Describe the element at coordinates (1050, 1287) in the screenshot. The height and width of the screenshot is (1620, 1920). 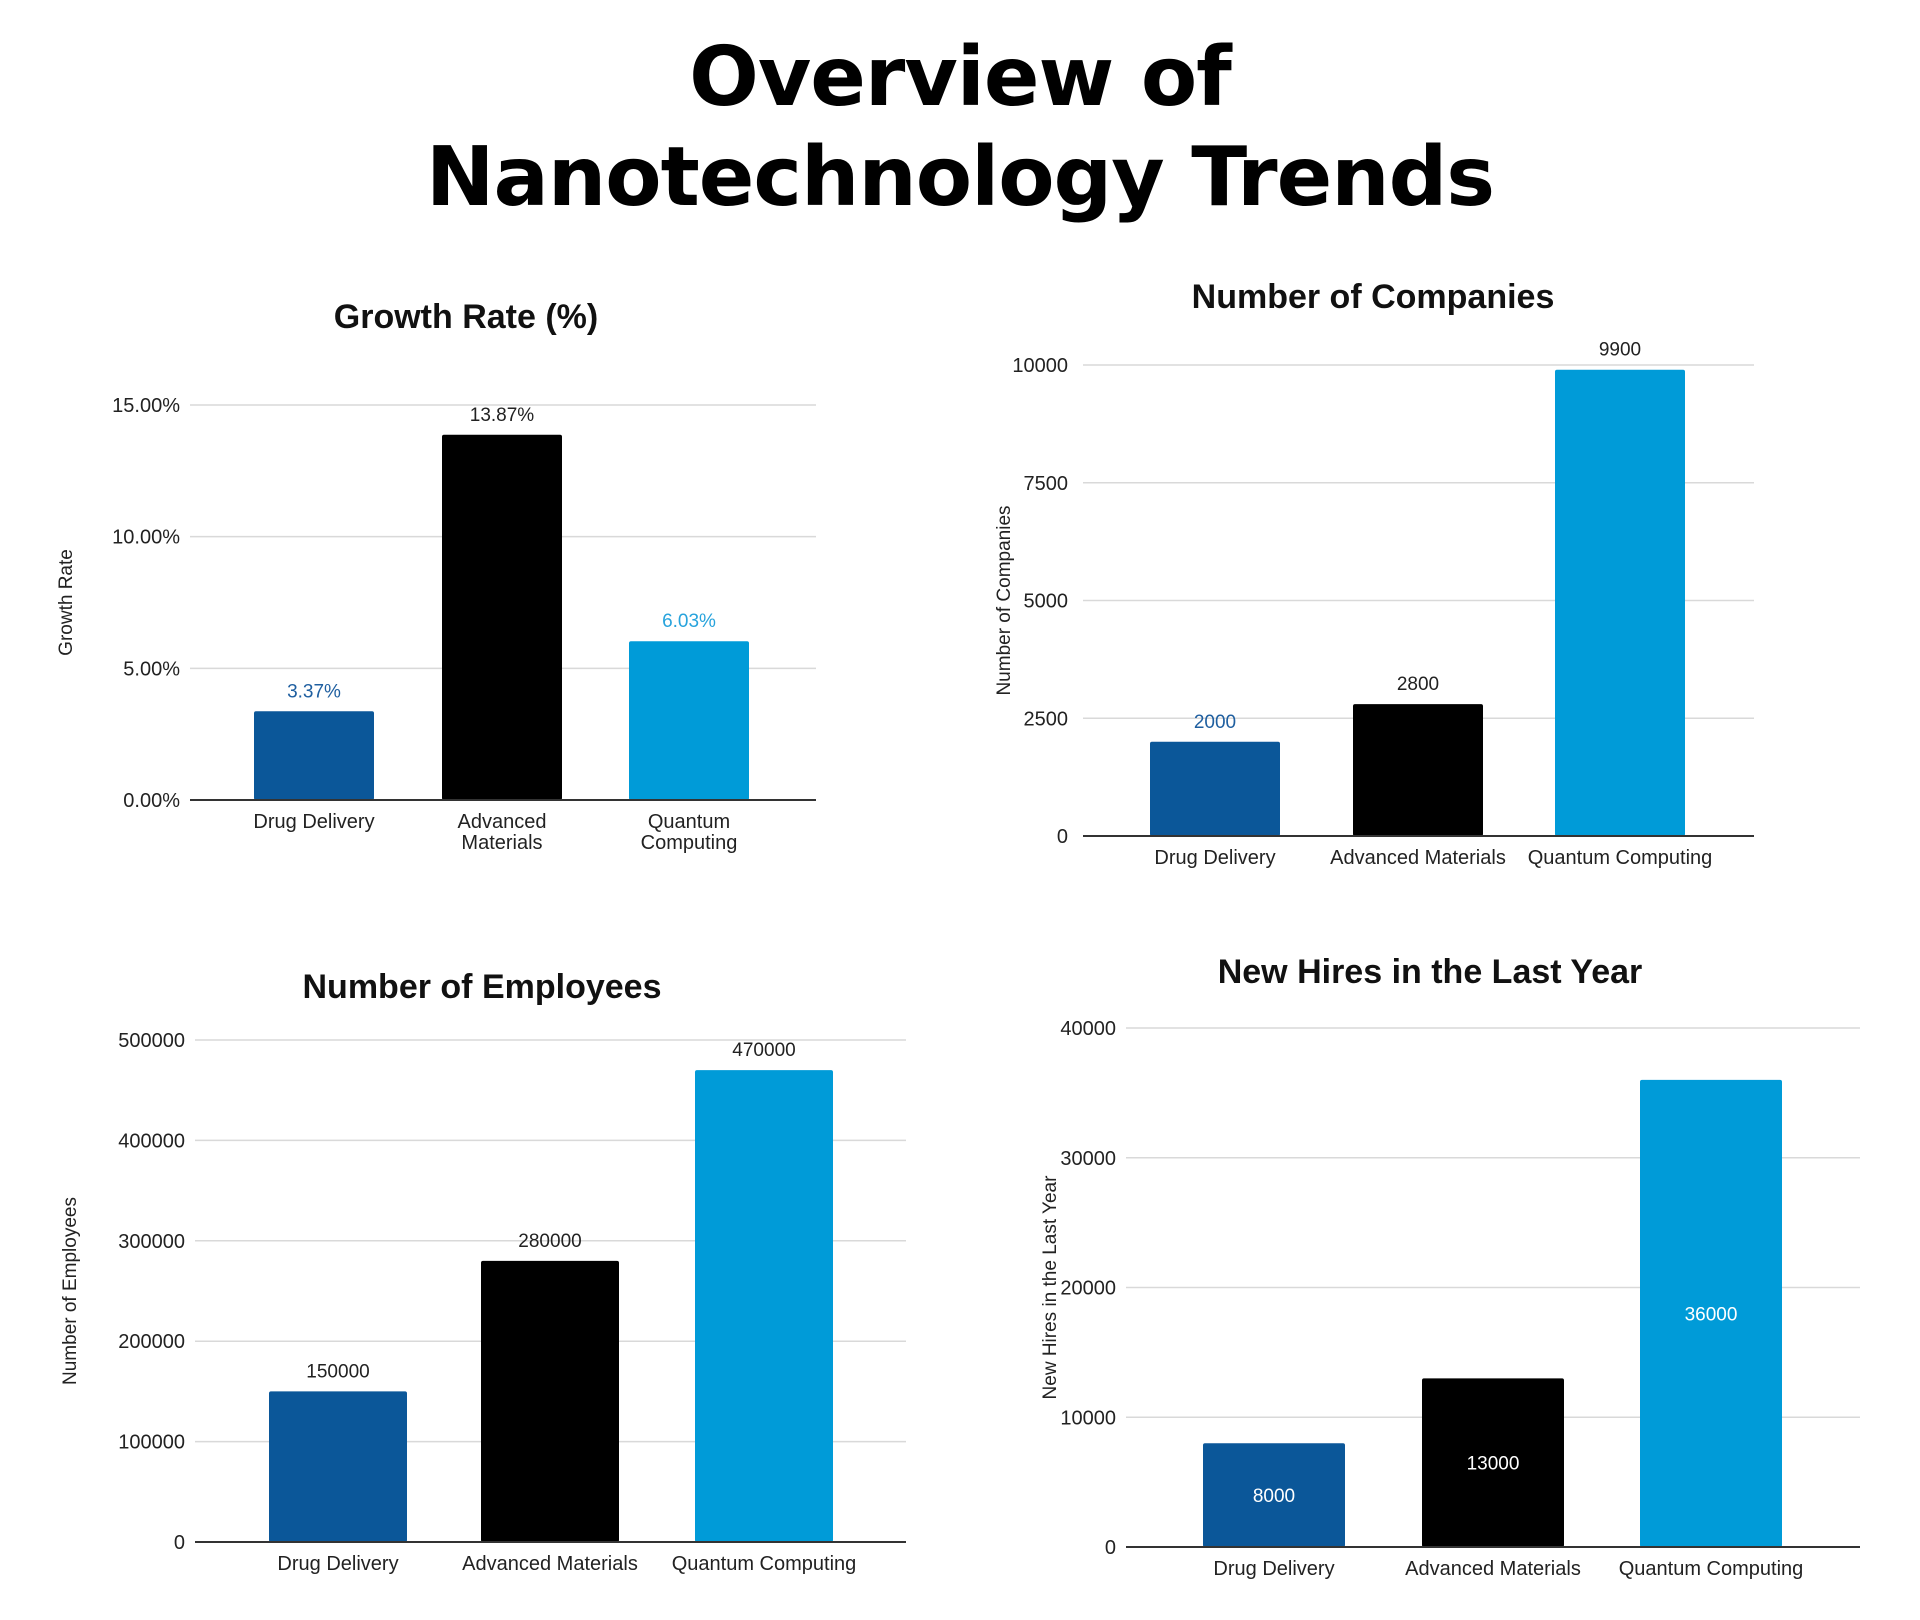
I see `new-hires-y-axis-label: New Hires in the Last Year` at that location.